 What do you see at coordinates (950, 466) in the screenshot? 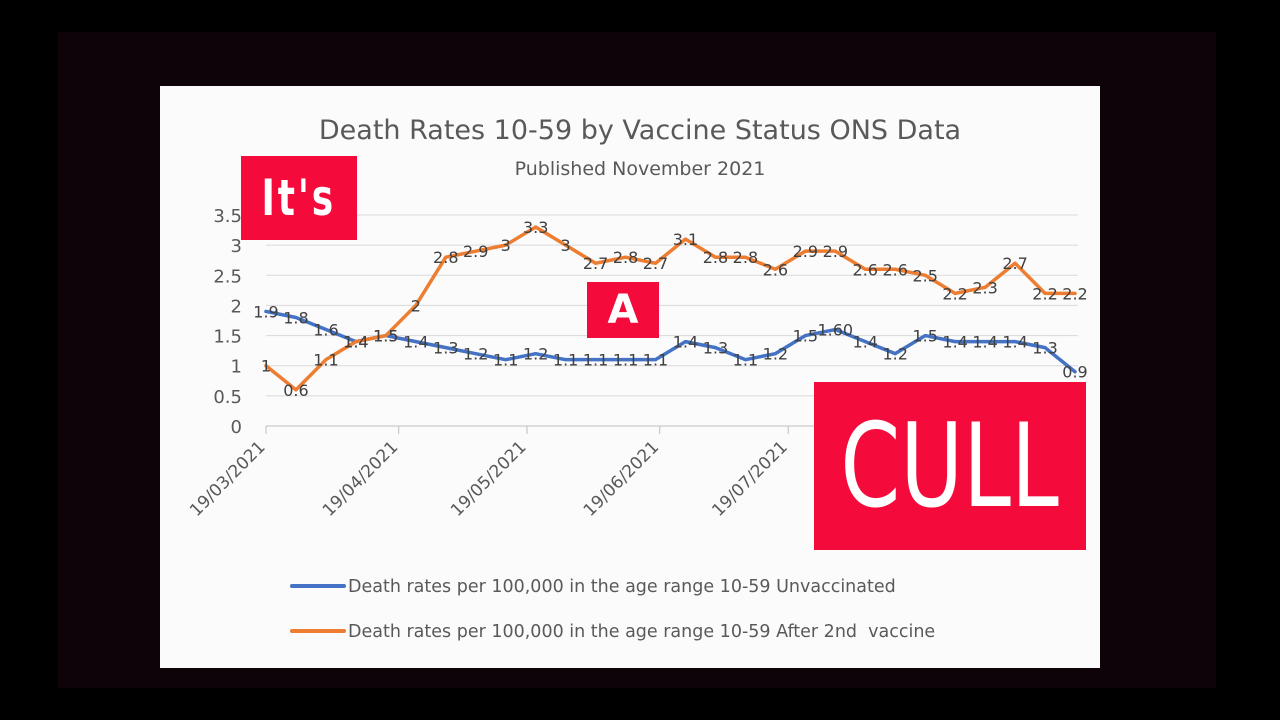
I see `overlay-cull-caption: CULL` at bounding box center [950, 466].